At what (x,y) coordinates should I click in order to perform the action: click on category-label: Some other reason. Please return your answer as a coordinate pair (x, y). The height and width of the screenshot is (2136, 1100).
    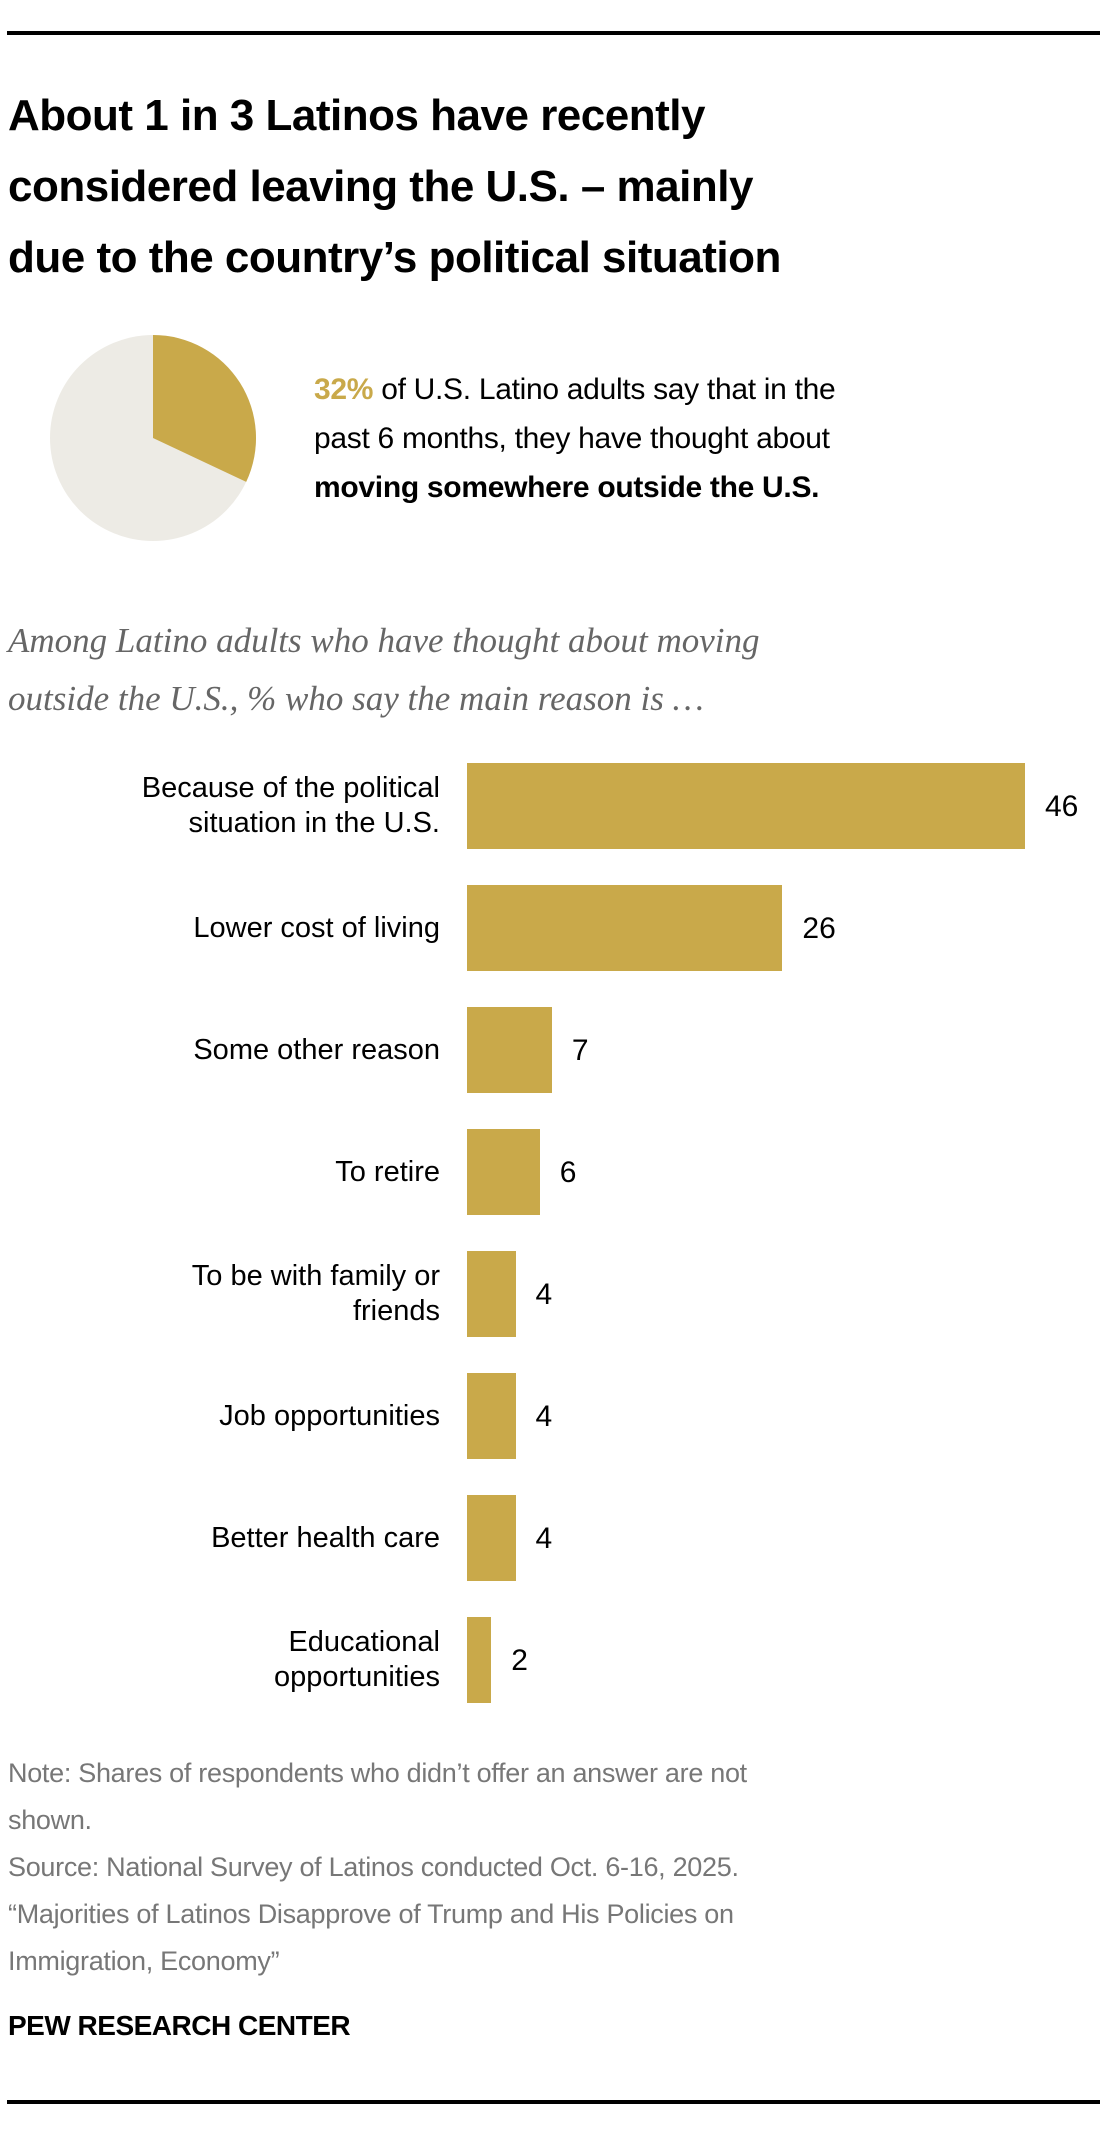
    Looking at the image, I should click on (316, 1050).